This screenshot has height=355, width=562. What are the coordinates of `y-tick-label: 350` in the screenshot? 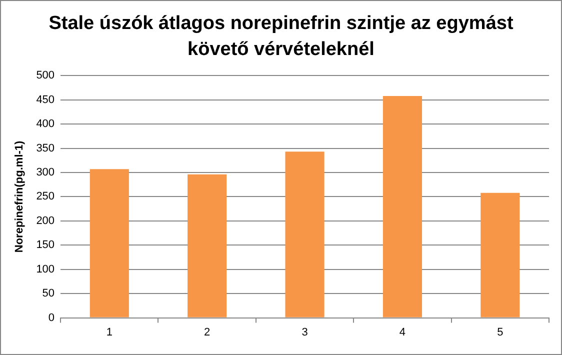 It's located at (45, 148).